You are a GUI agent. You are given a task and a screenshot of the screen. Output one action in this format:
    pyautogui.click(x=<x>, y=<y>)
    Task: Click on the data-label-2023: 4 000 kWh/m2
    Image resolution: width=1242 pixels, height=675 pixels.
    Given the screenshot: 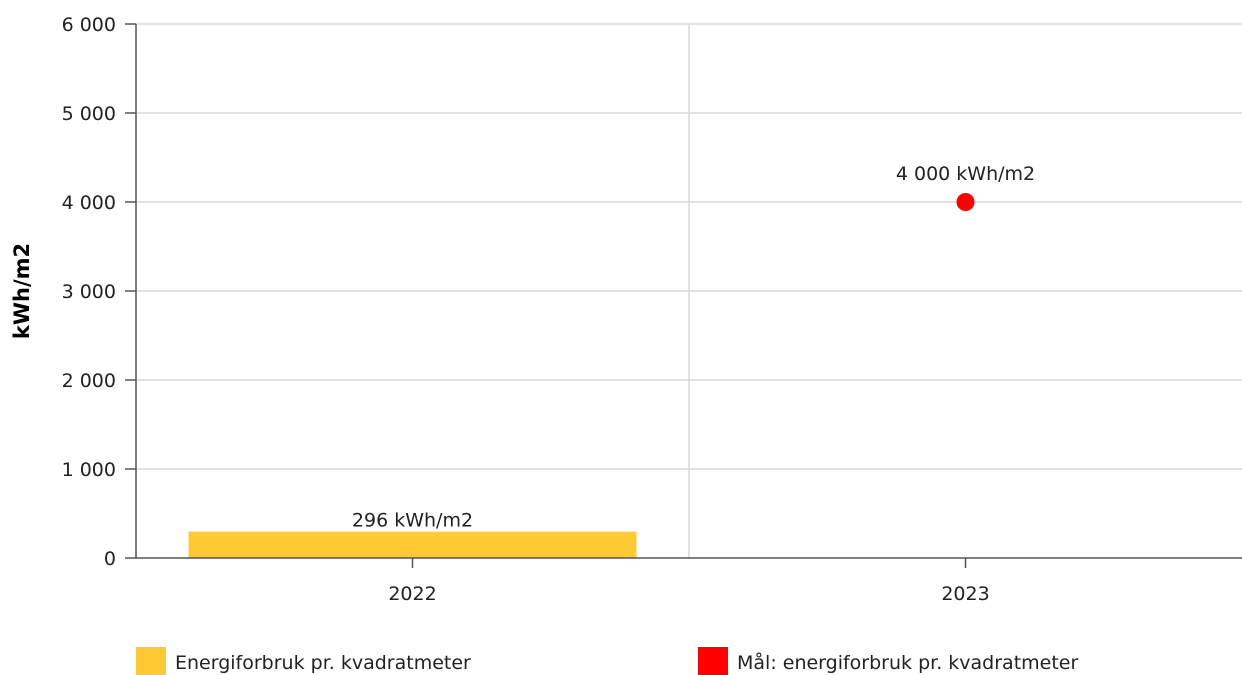 What is the action you would take?
    pyautogui.click(x=965, y=174)
    